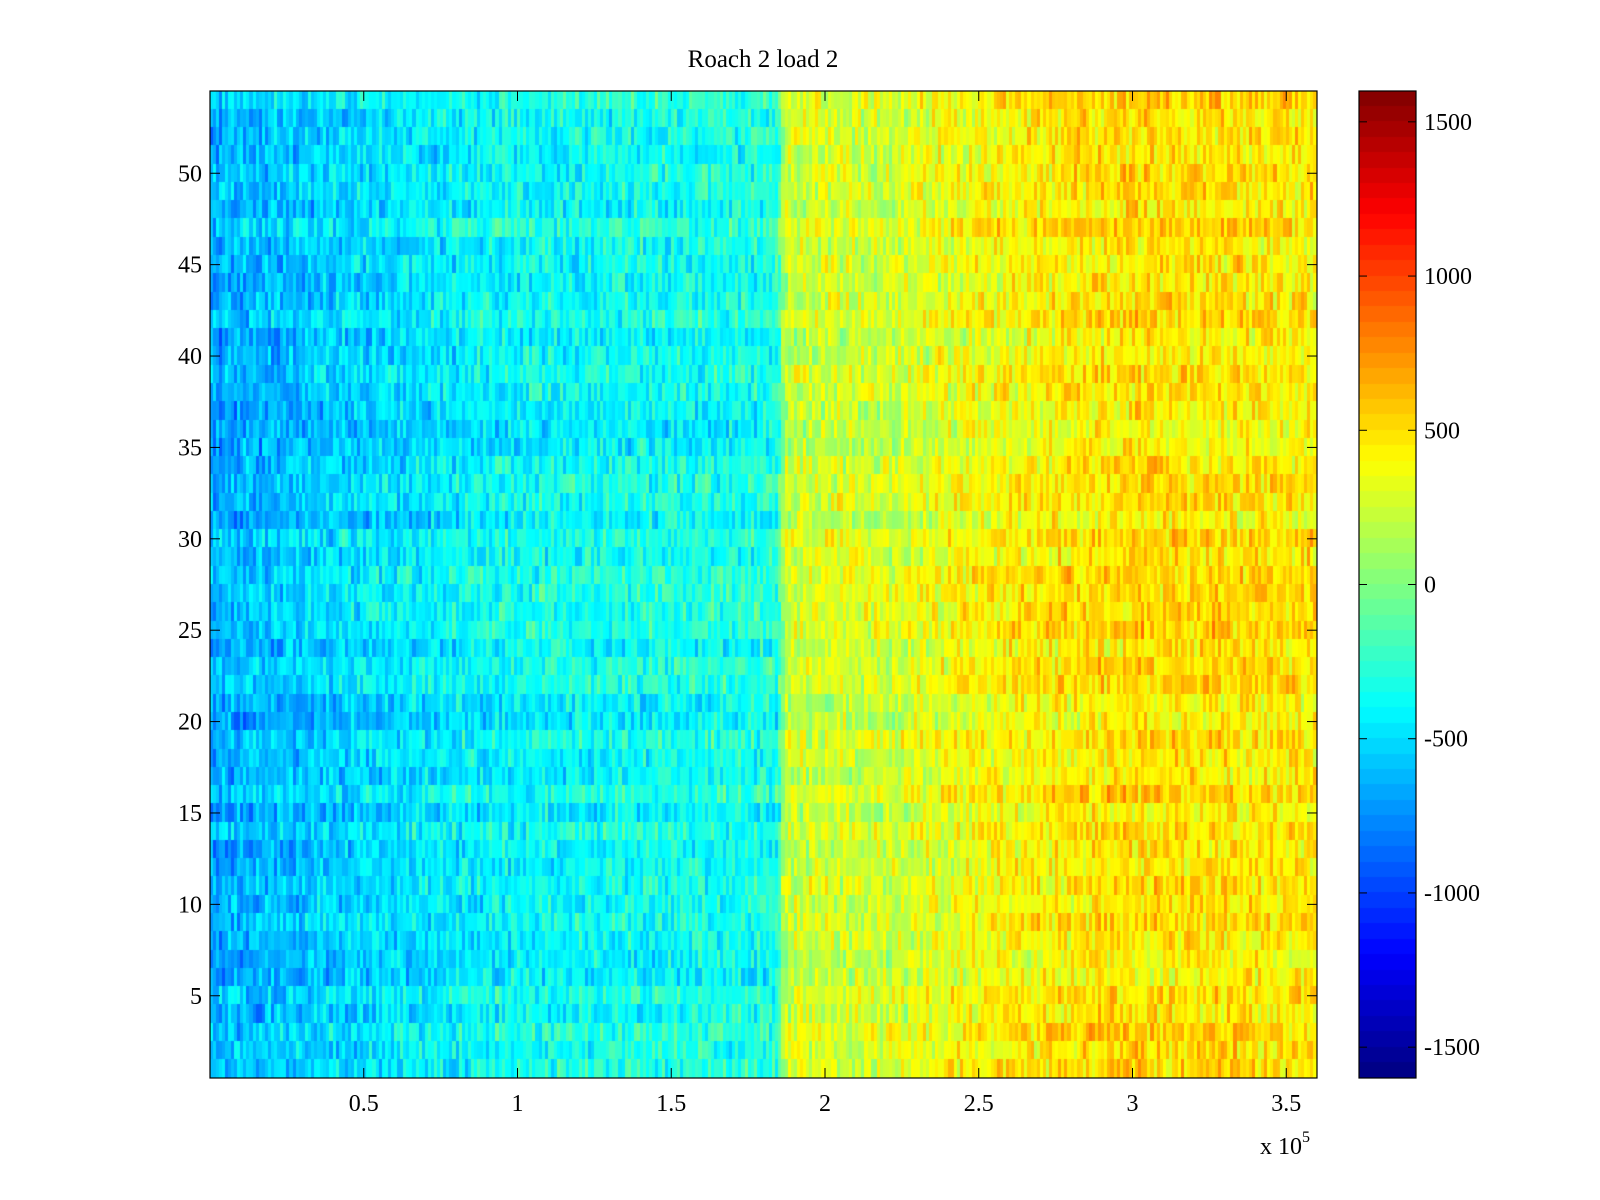 This screenshot has width=1600, height=1200. I want to click on x-tick-label: 3, so click(1133, 1104).